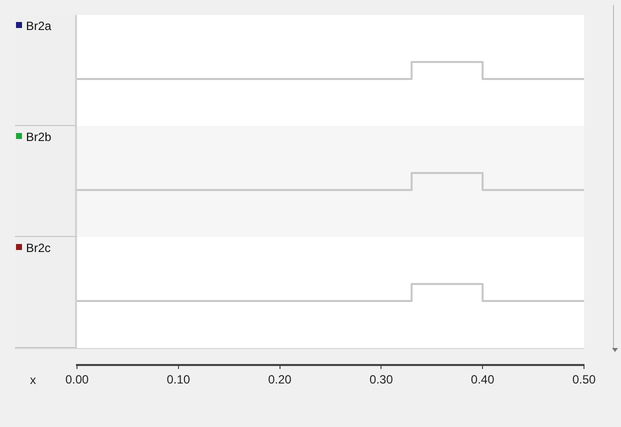  What do you see at coordinates (178, 379) in the screenshot?
I see `x-tick-label: 0.10` at bounding box center [178, 379].